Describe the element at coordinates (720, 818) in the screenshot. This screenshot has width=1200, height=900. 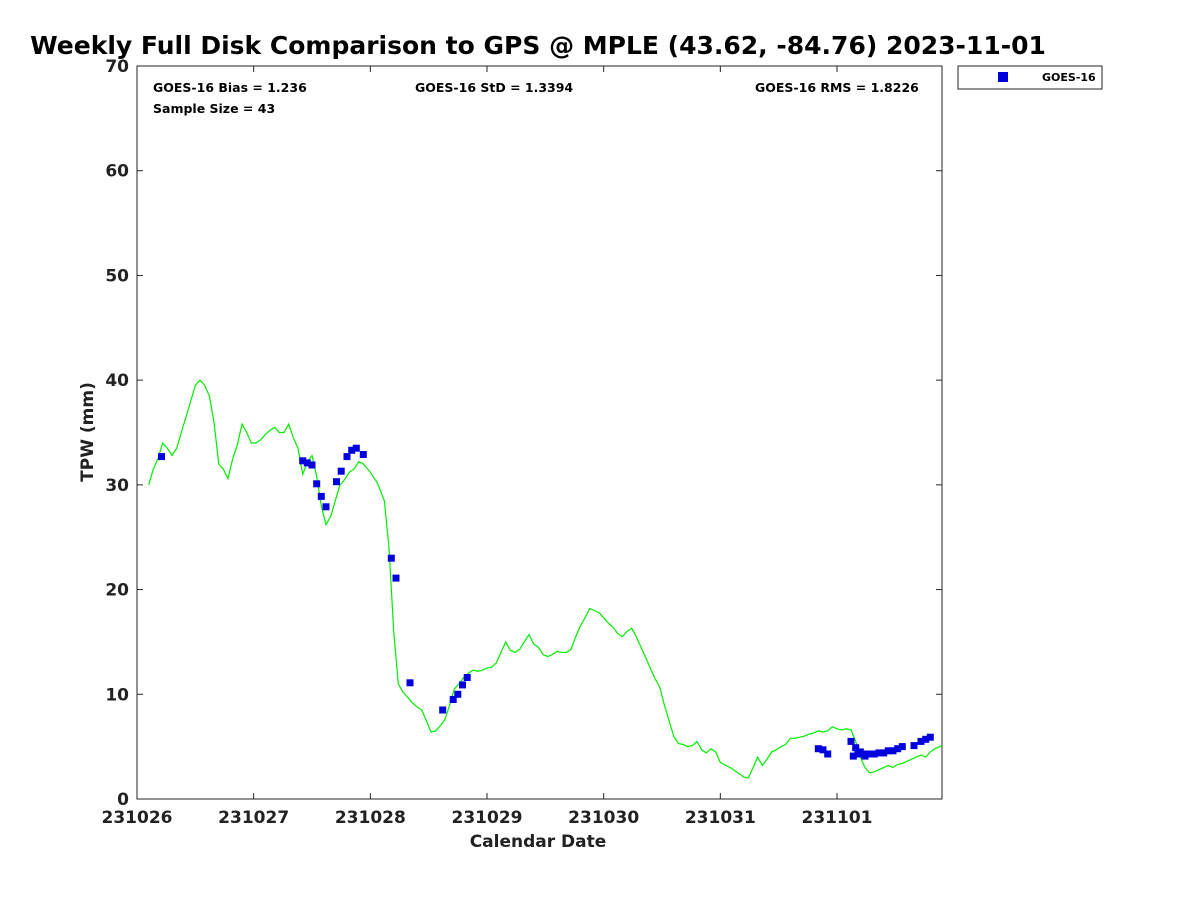
I see `x-tick-label: 231031` at that location.